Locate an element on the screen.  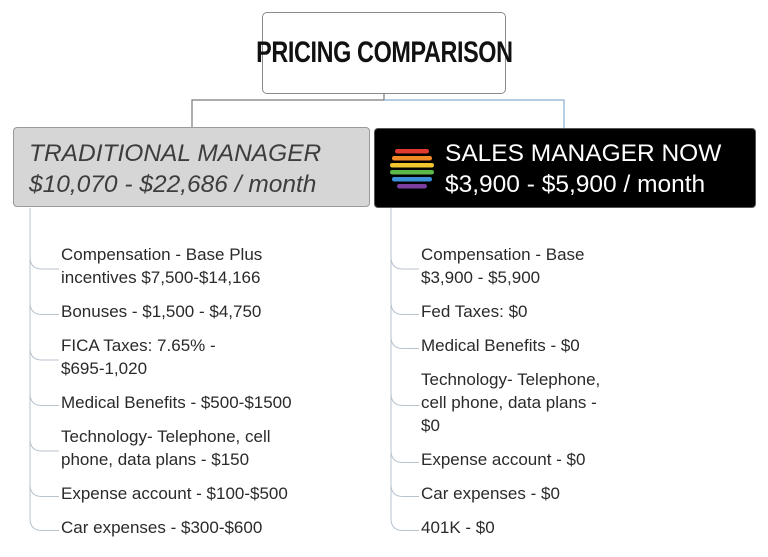
list-item-line: Bonuses - $1,500 - $4,750 is located at coordinates (161, 311).